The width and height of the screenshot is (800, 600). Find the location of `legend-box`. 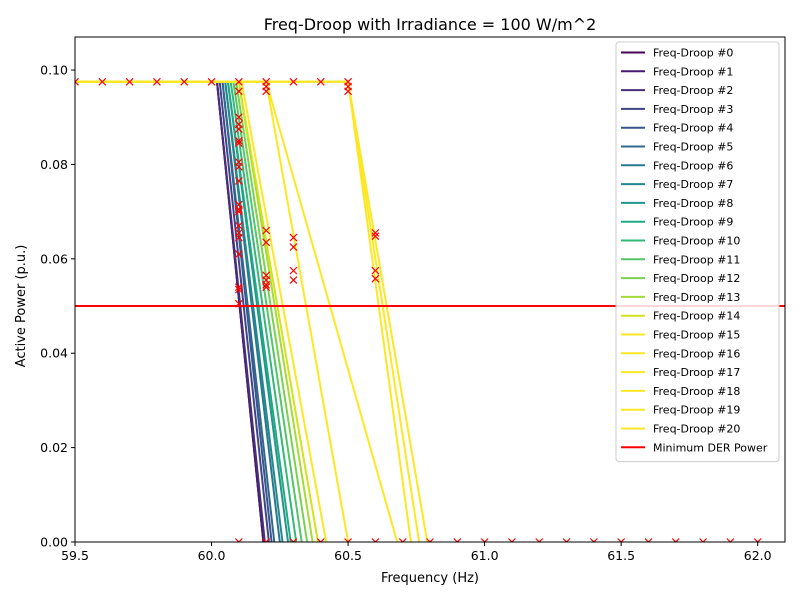

legend-box is located at coordinates (697, 252).